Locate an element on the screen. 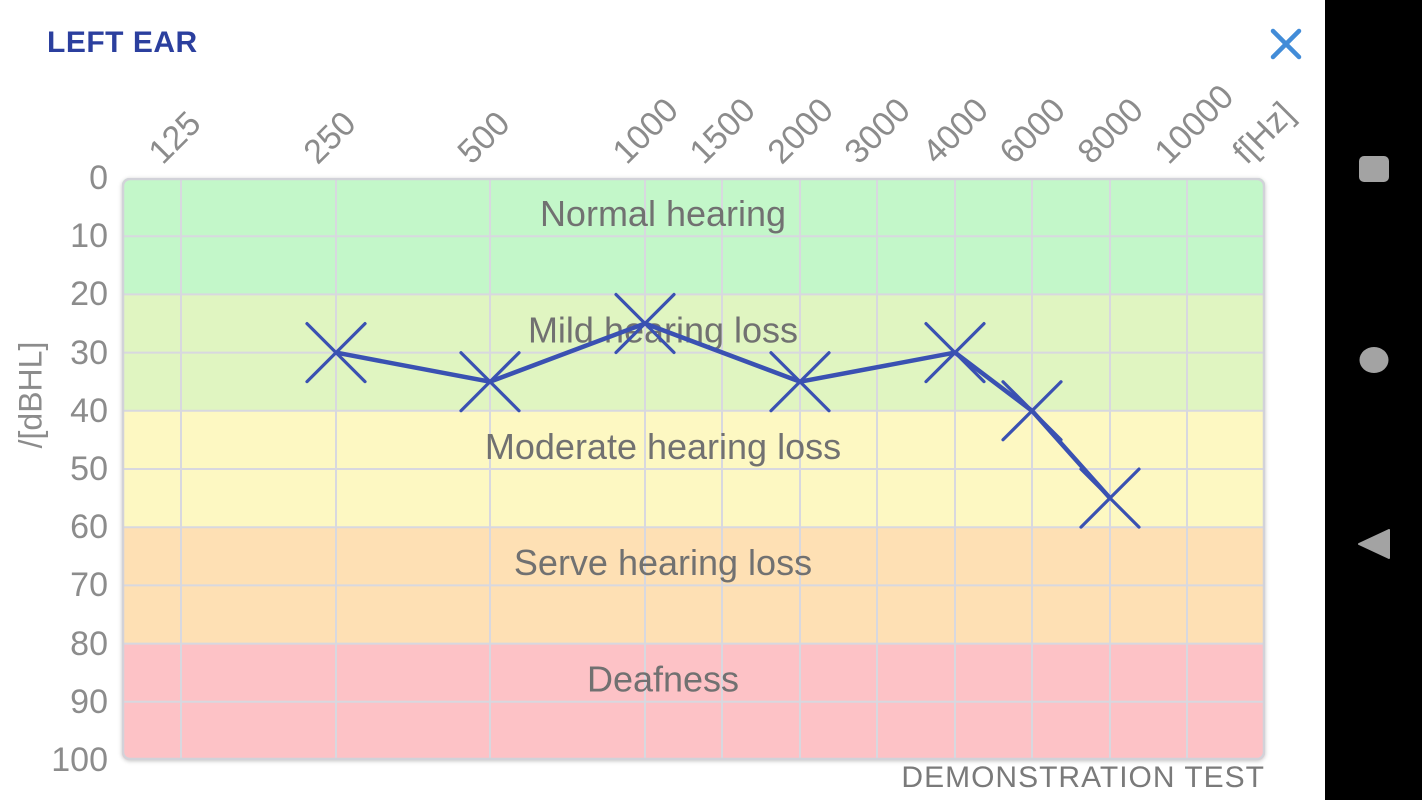  back-triangle-icon is located at coordinates (1373, 544).